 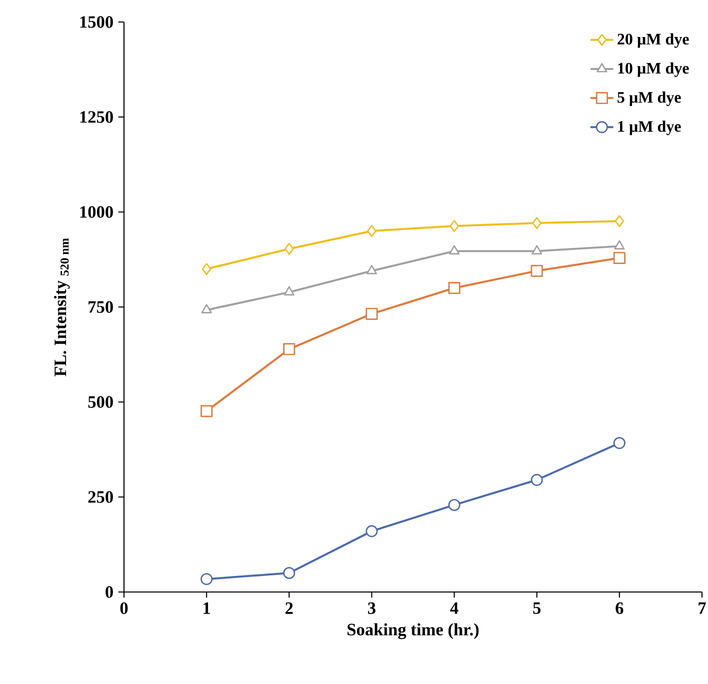 I want to click on x-tick-label: 5, so click(x=537, y=608).